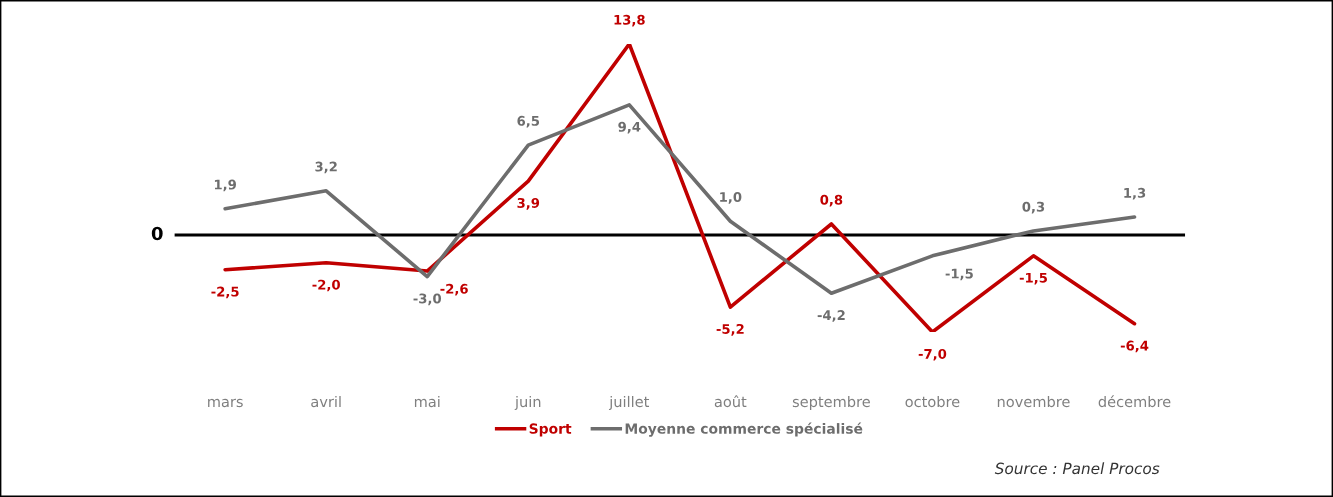 This screenshot has height=497, width=1333. I want to click on x-tick-label: mai, so click(427, 401).